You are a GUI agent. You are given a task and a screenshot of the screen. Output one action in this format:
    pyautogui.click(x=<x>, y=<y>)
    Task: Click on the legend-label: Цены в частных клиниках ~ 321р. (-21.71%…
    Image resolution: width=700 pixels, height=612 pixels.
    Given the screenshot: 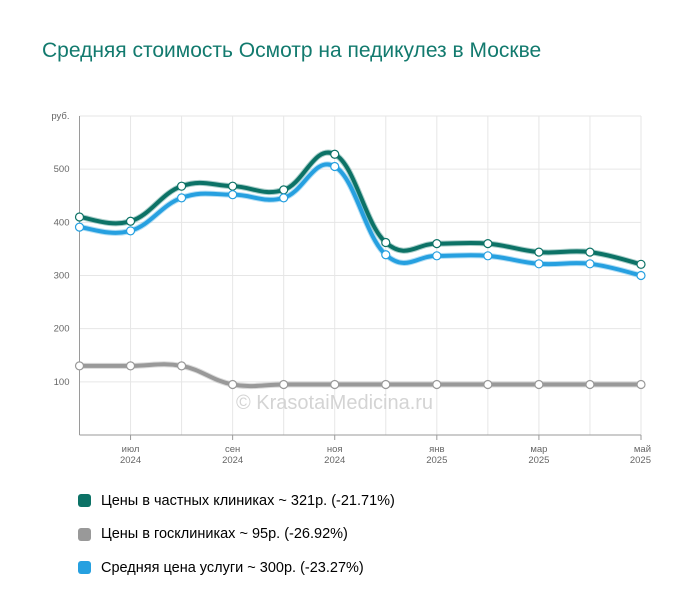 What is the action you would take?
    pyautogui.click(x=248, y=500)
    